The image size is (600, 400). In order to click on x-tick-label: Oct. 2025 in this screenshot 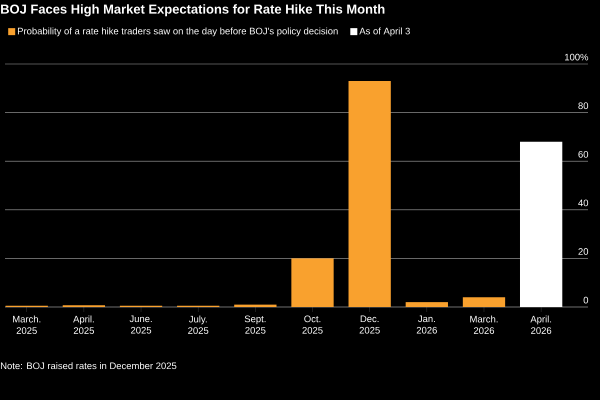, I will do `click(312, 325)`.